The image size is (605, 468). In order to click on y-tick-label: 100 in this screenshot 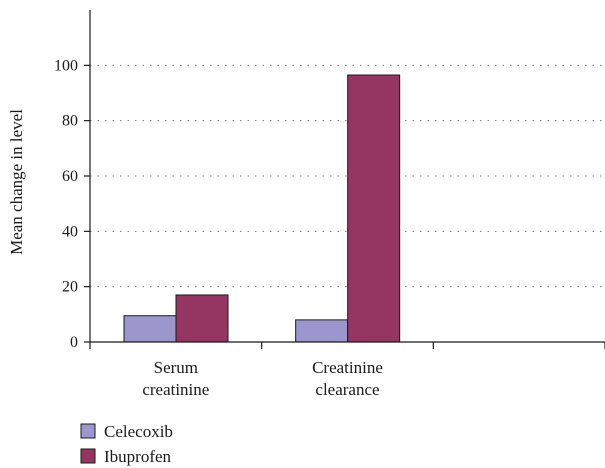, I will do `click(66, 65)`.